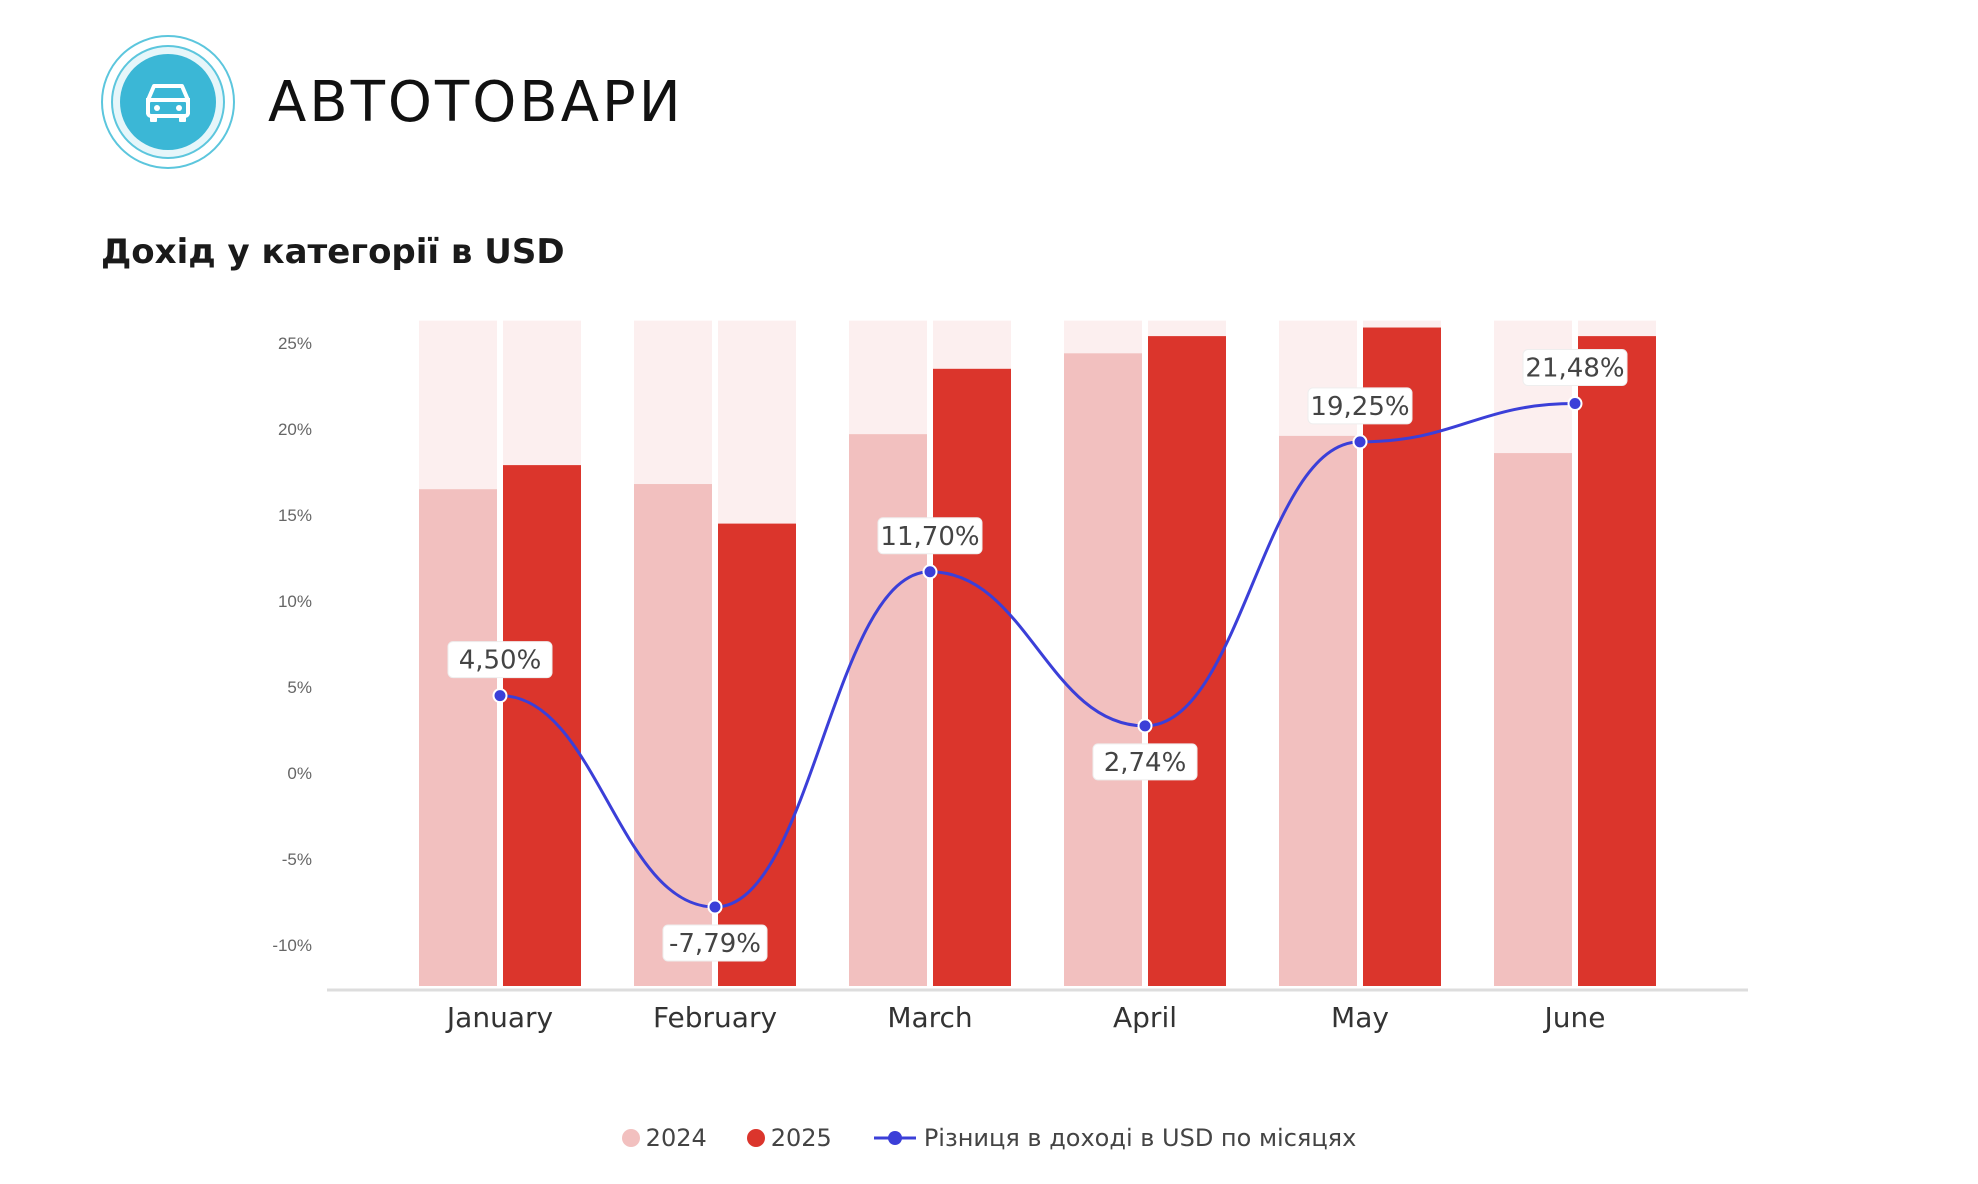 Image resolution: width=1978 pixels, height=1184 pixels. What do you see at coordinates (499, 1017) in the screenshot?
I see `x-tick-label: January` at bounding box center [499, 1017].